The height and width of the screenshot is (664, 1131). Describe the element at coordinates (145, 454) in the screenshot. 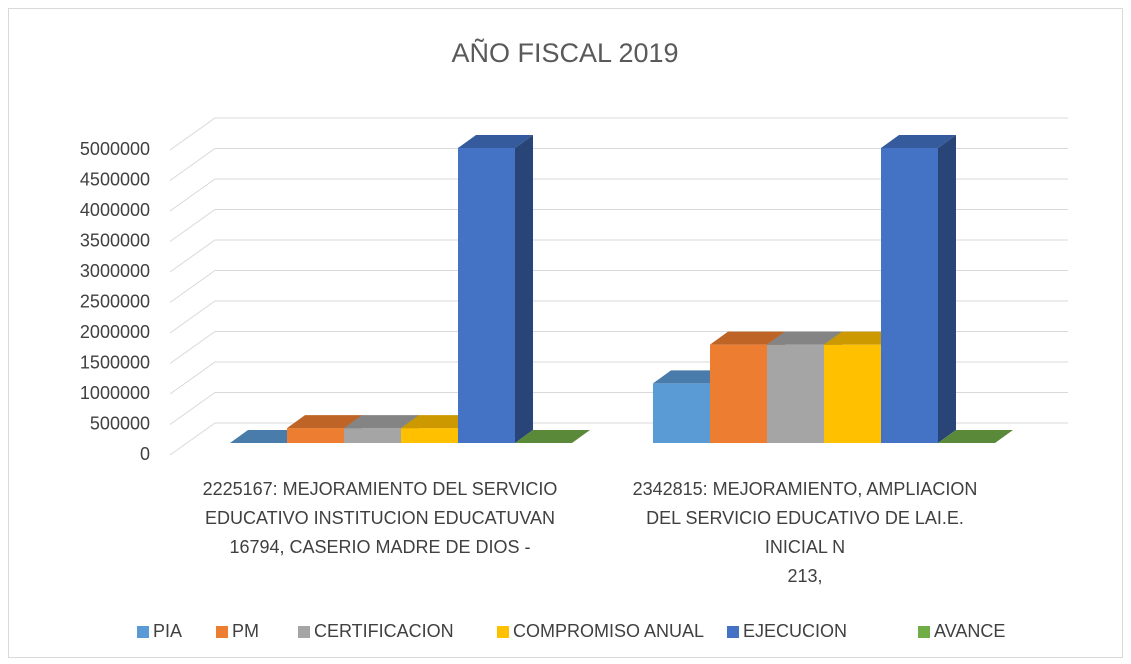

I see `y-tick-label: 0` at that location.